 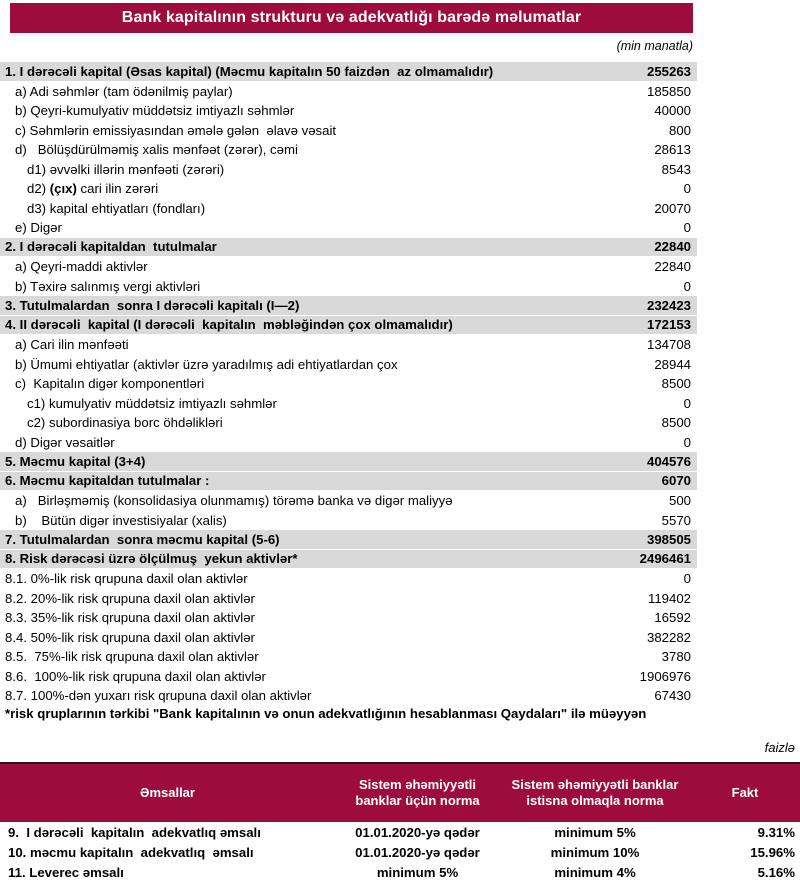 What do you see at coordinates (668, 539) in the screenshot?
I see `row-value: 398505` at bounding box center [668, 539].